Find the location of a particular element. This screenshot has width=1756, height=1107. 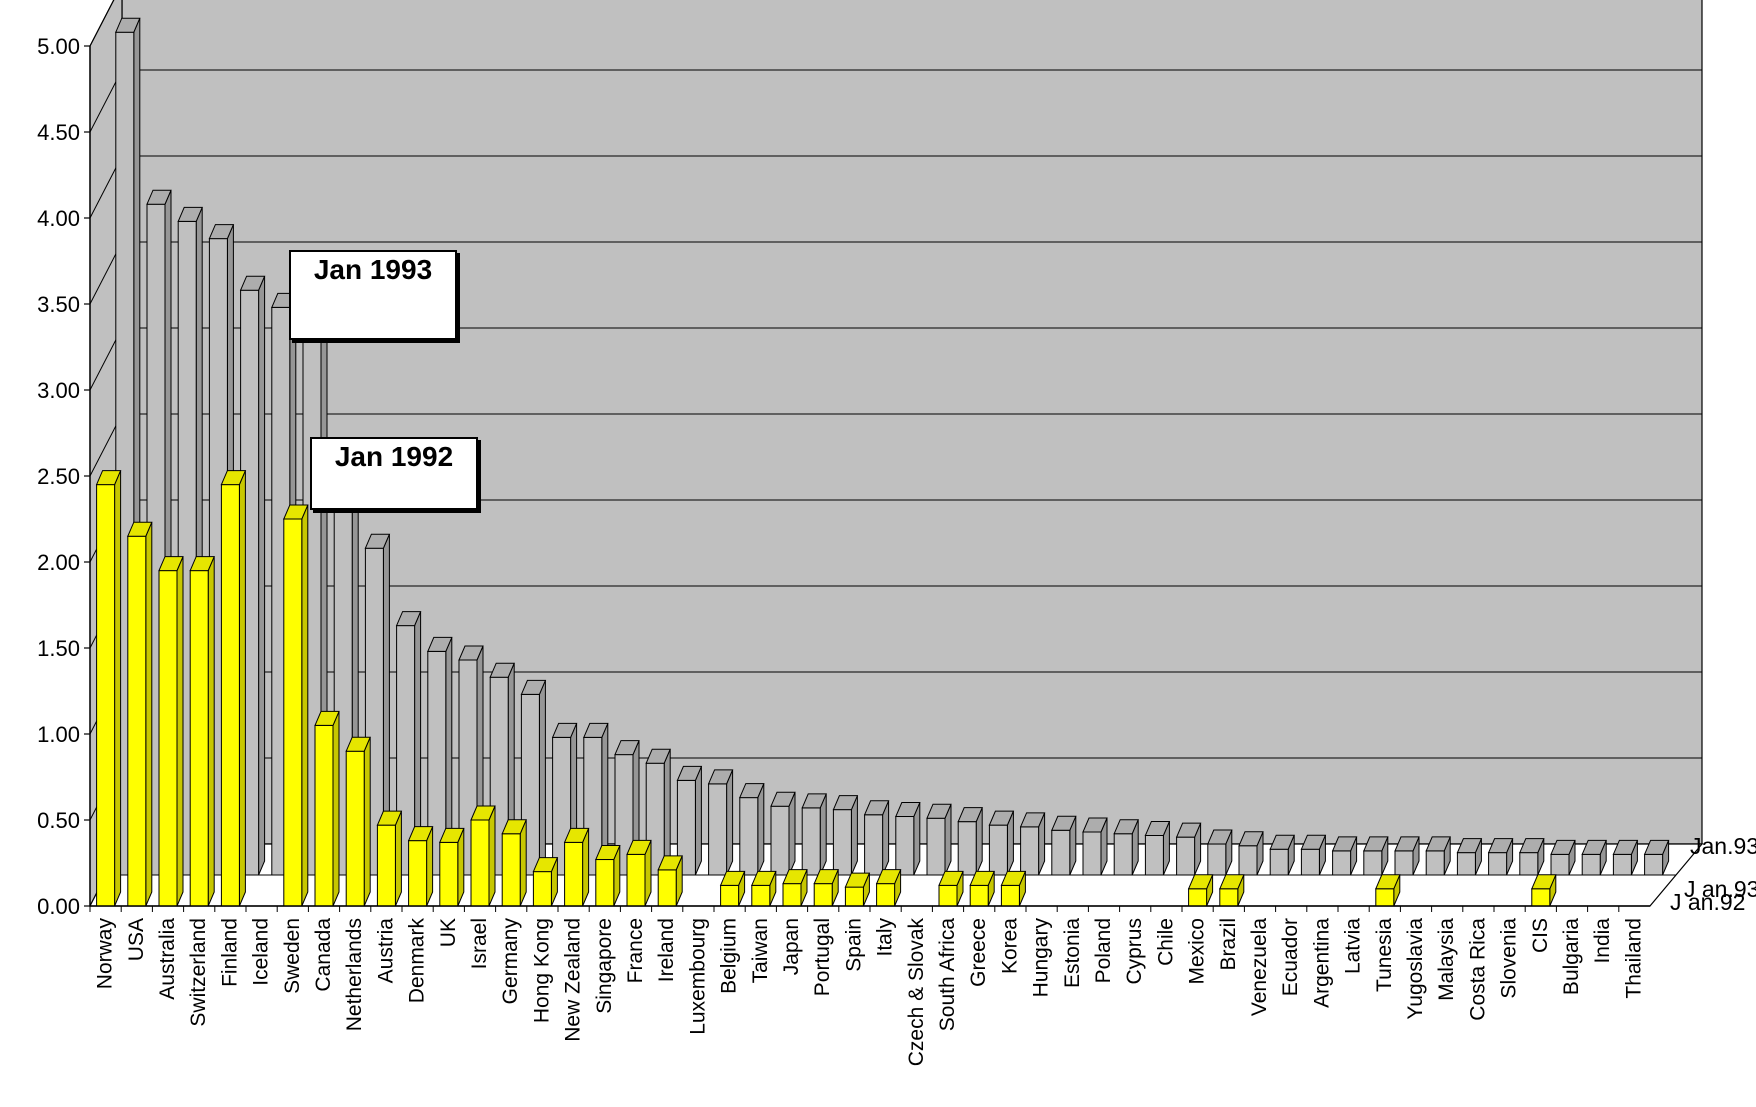

category-label: Hungary is located at coordinates (1041, 958).